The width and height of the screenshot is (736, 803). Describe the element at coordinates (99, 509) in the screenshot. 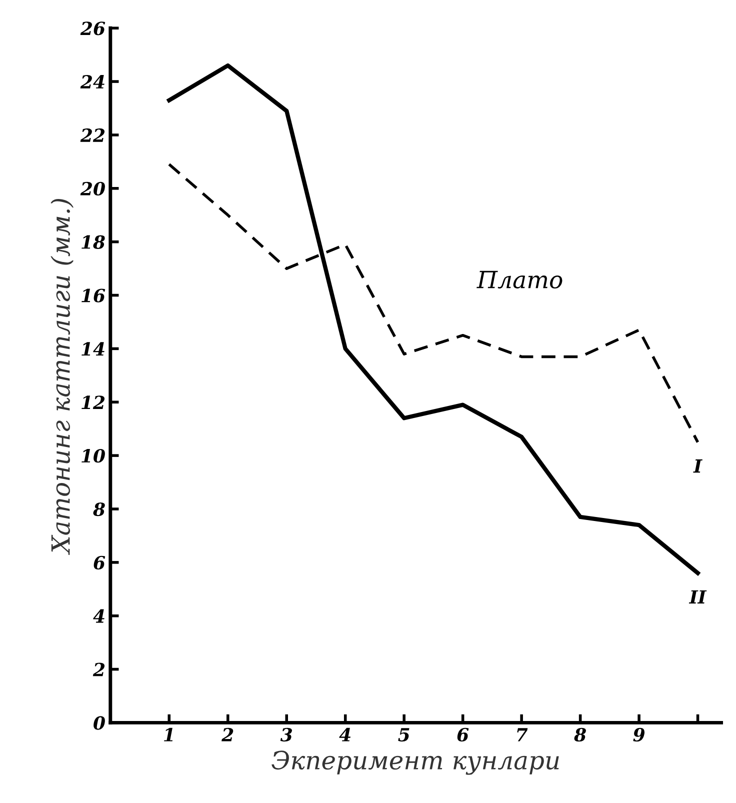

I see `y-tick-label: 8` at that location.